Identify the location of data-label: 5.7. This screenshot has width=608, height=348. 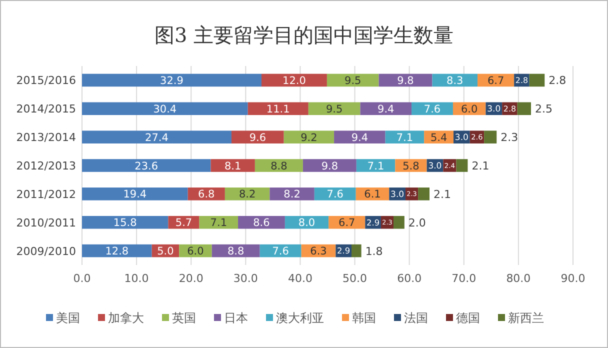
(183, 223).